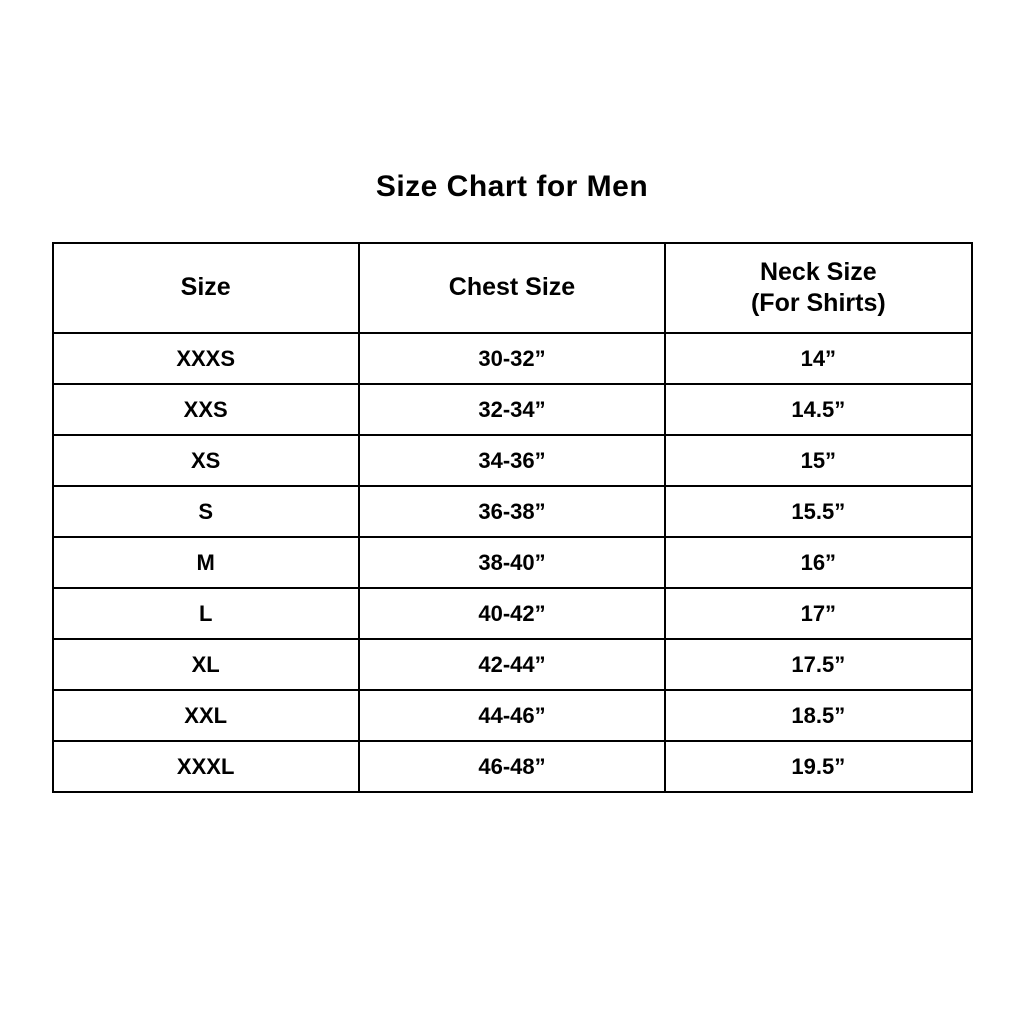 This screenshot has height=1024, width=1024. I want to click on column-header-chest-size: Chest Size, so click(512, 288).